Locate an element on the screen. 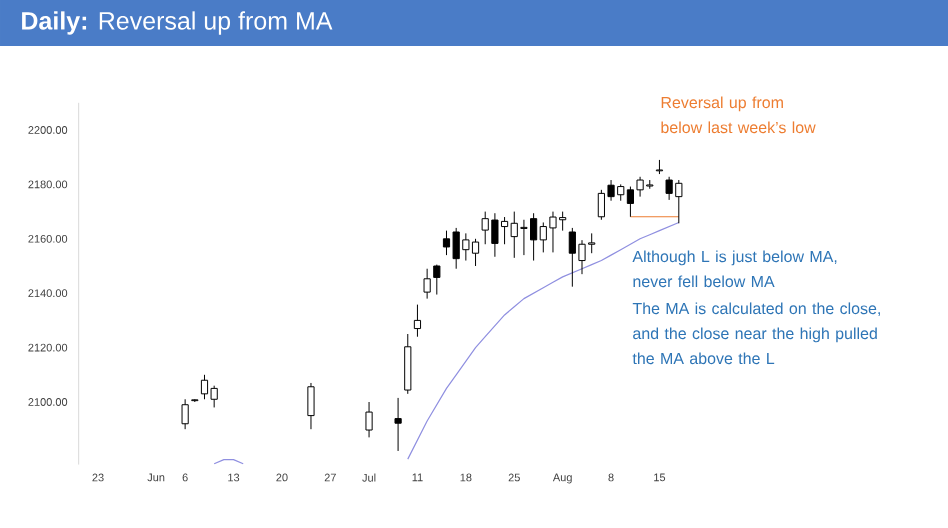  annotation: The MA is calculated on the close, and the close near the high pulled the MA above the L is located at coordinates (756, 333).